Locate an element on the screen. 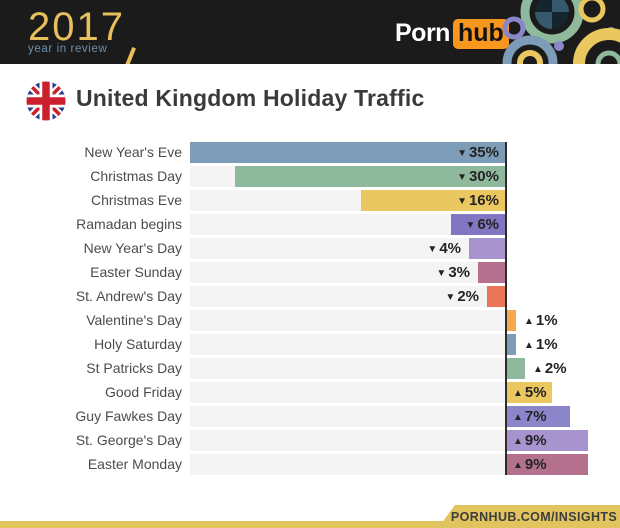 This screenshot has width=620, height=528. category-label: Easter Sunday is located at coordinates (136, 272).